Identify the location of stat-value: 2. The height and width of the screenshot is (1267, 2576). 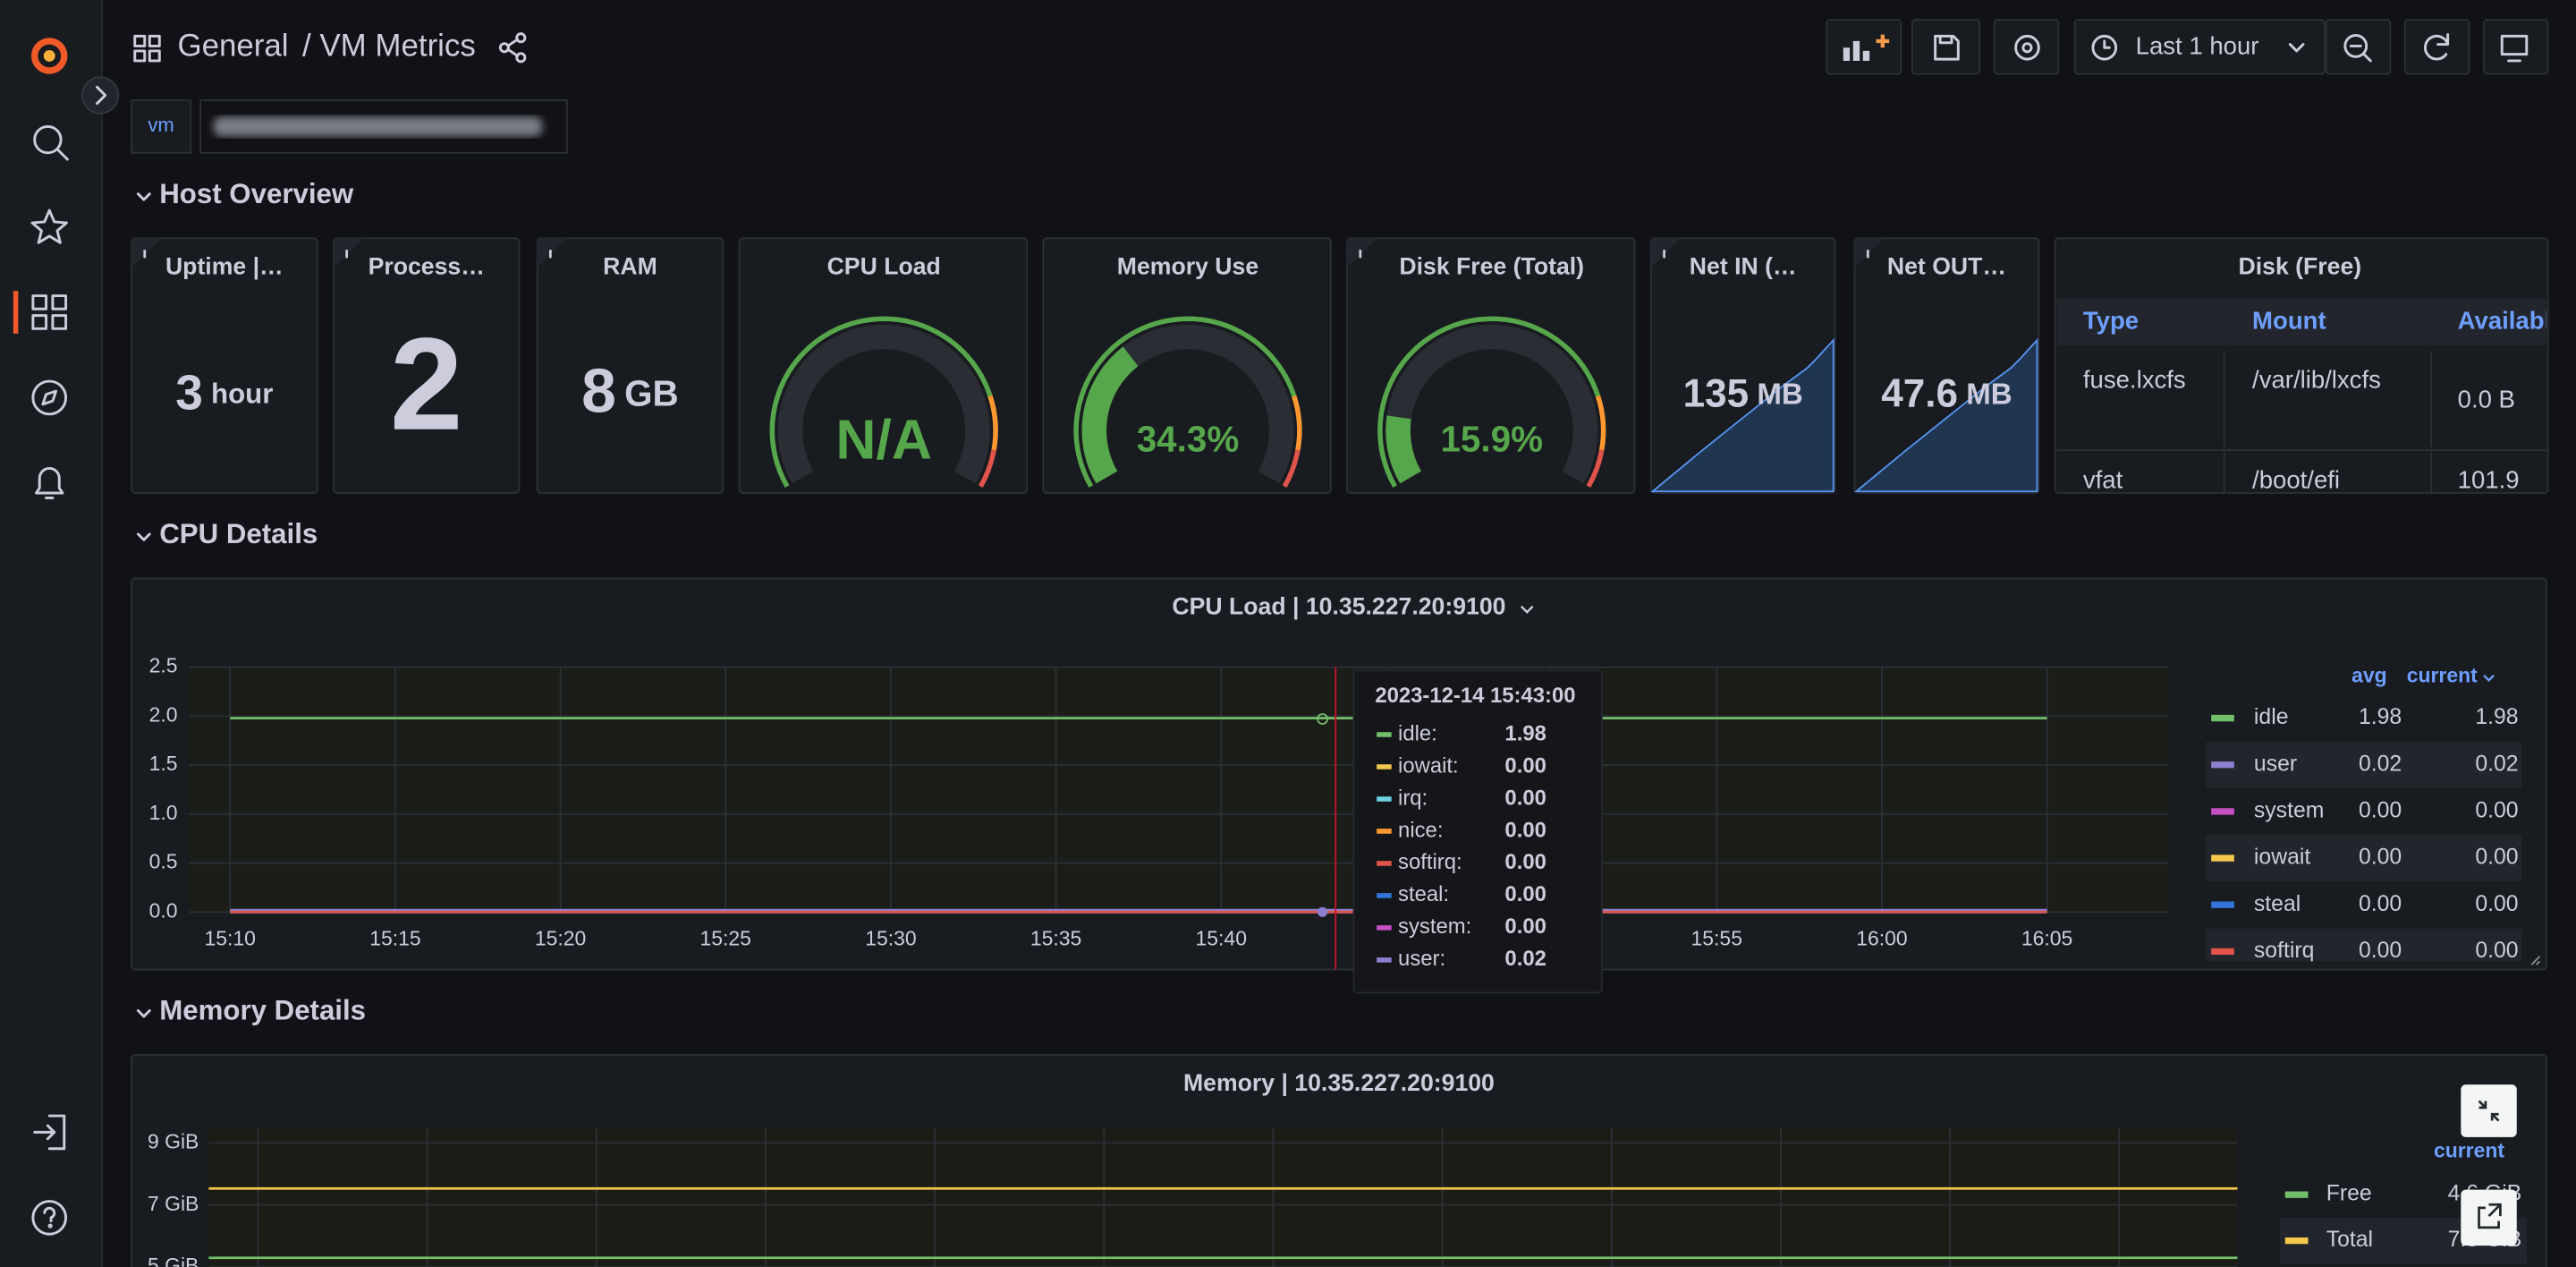
(426, 385).